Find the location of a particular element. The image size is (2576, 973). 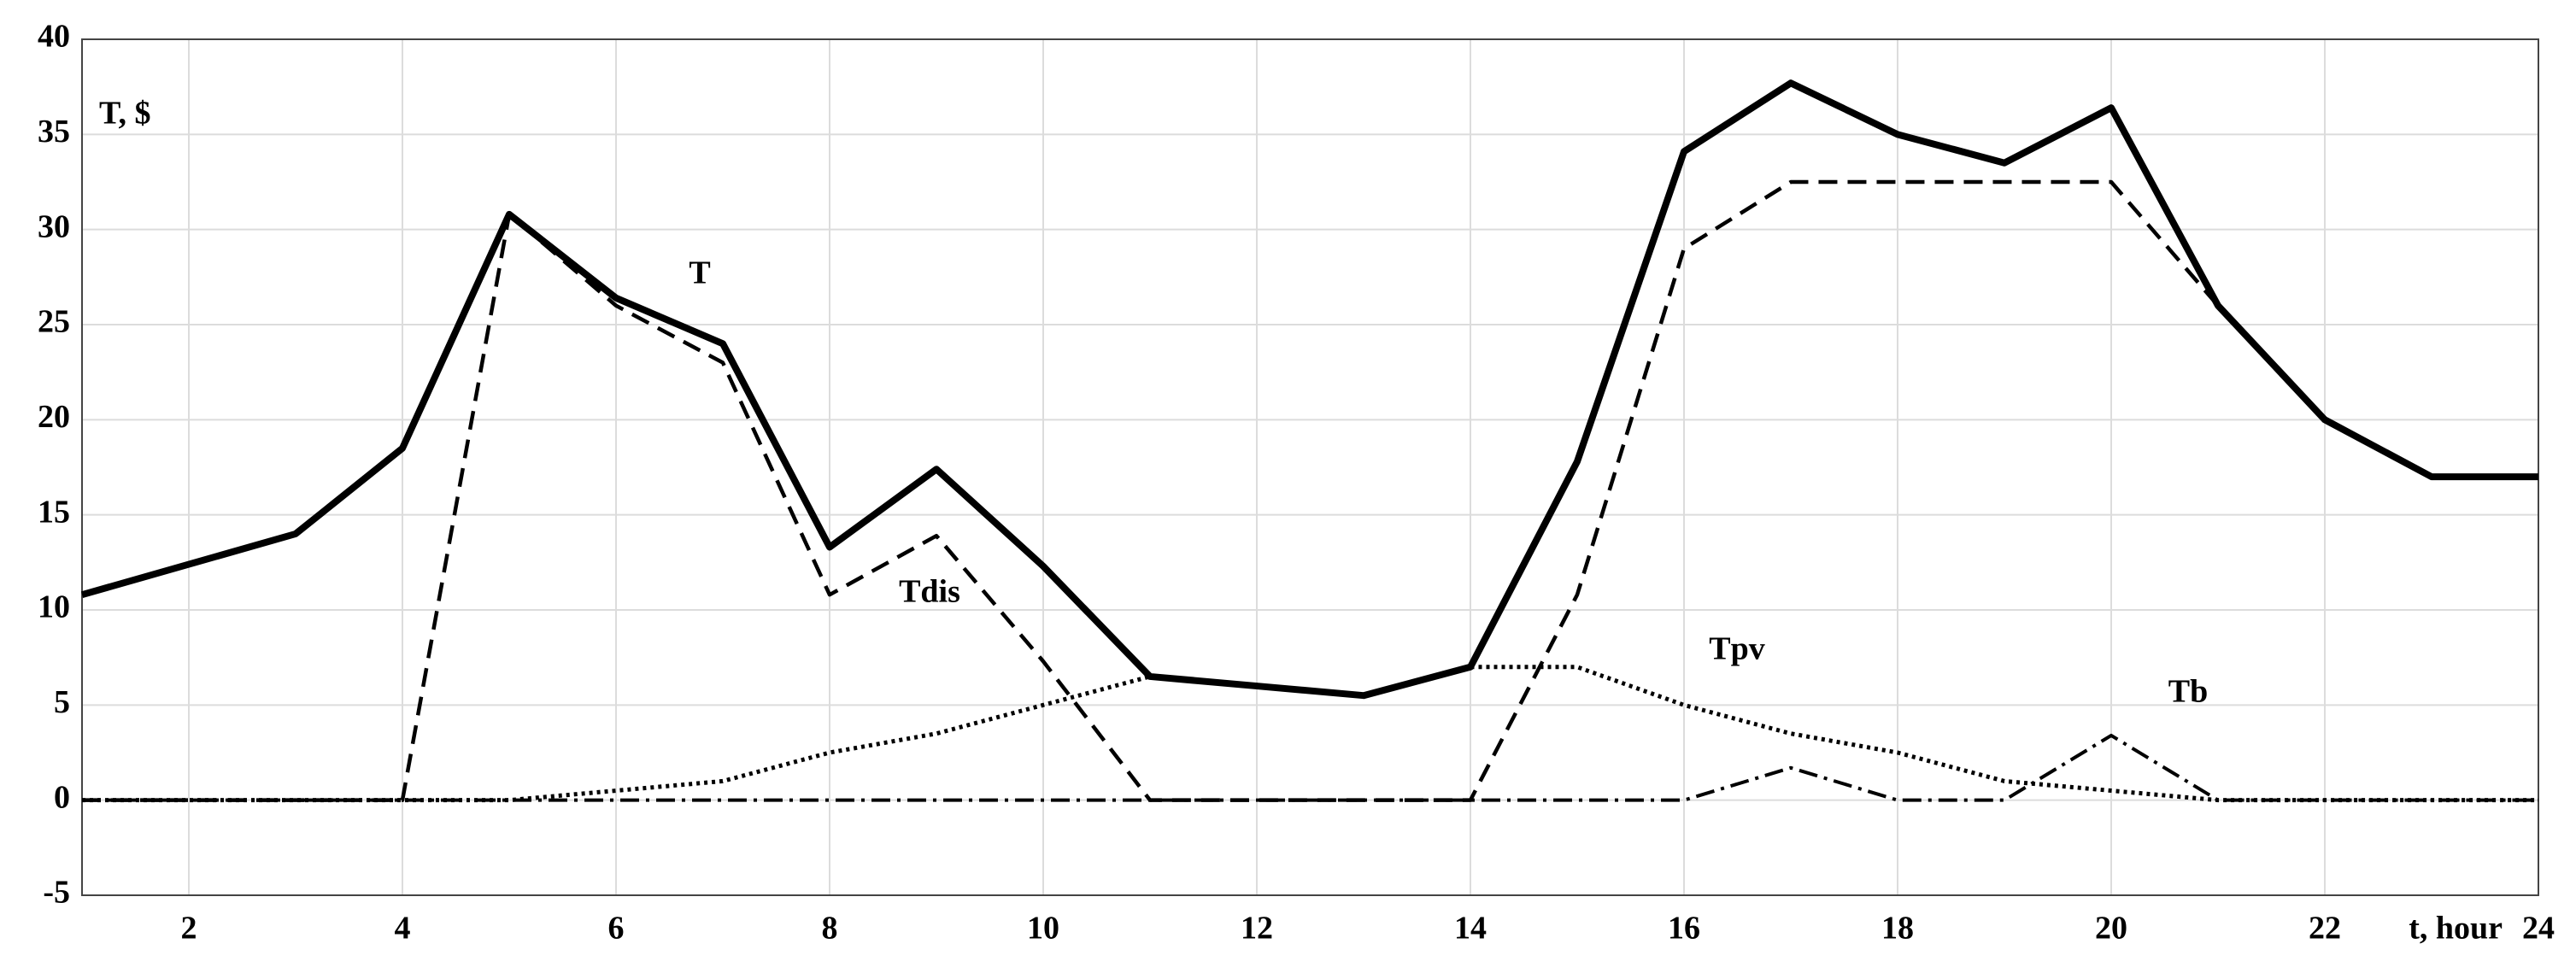

series-label: Tpv is located at coordinates (1736, 649).